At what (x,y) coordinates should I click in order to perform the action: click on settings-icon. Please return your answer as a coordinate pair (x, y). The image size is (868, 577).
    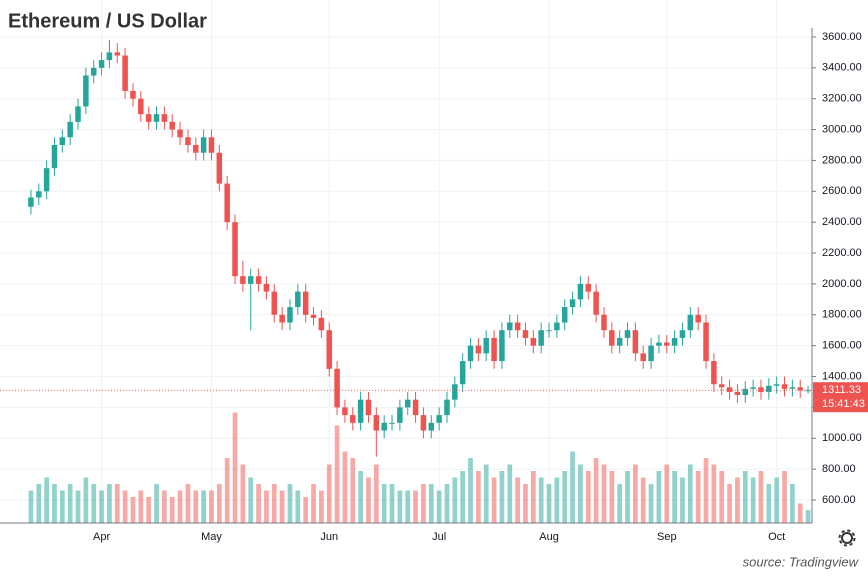
    Looking at the image, I should click on (847, 538).